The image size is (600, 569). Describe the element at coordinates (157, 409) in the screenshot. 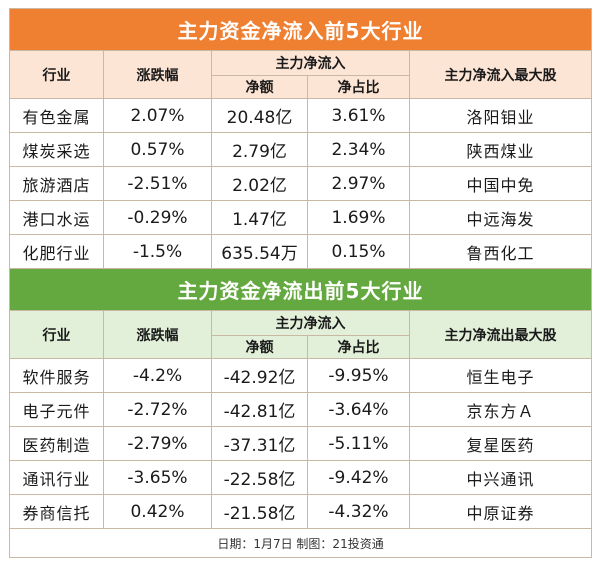

I see `change-cell: -2.72%` at that location.